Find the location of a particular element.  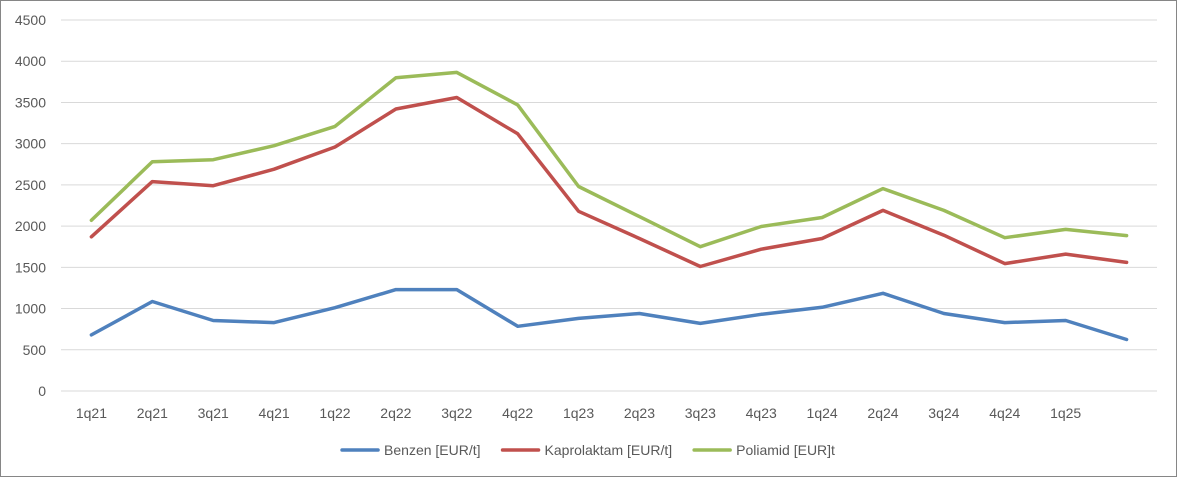

y-tick-label: 4500 is located at coordinates (30, 20).